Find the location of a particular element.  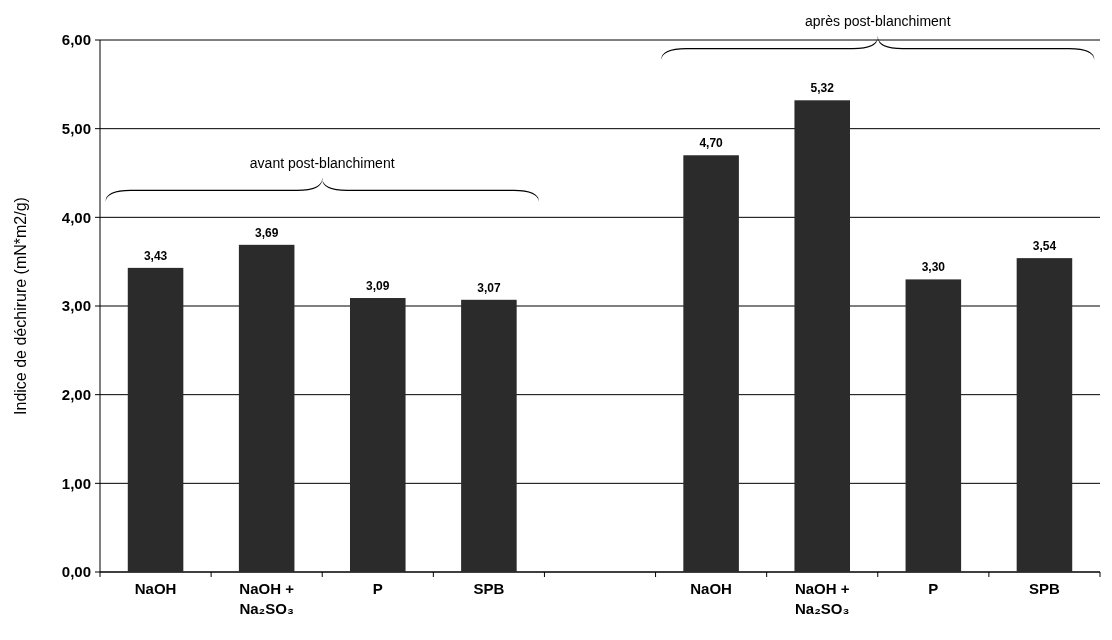

text: après post-blanchiment is located at coordinates (878, 21).